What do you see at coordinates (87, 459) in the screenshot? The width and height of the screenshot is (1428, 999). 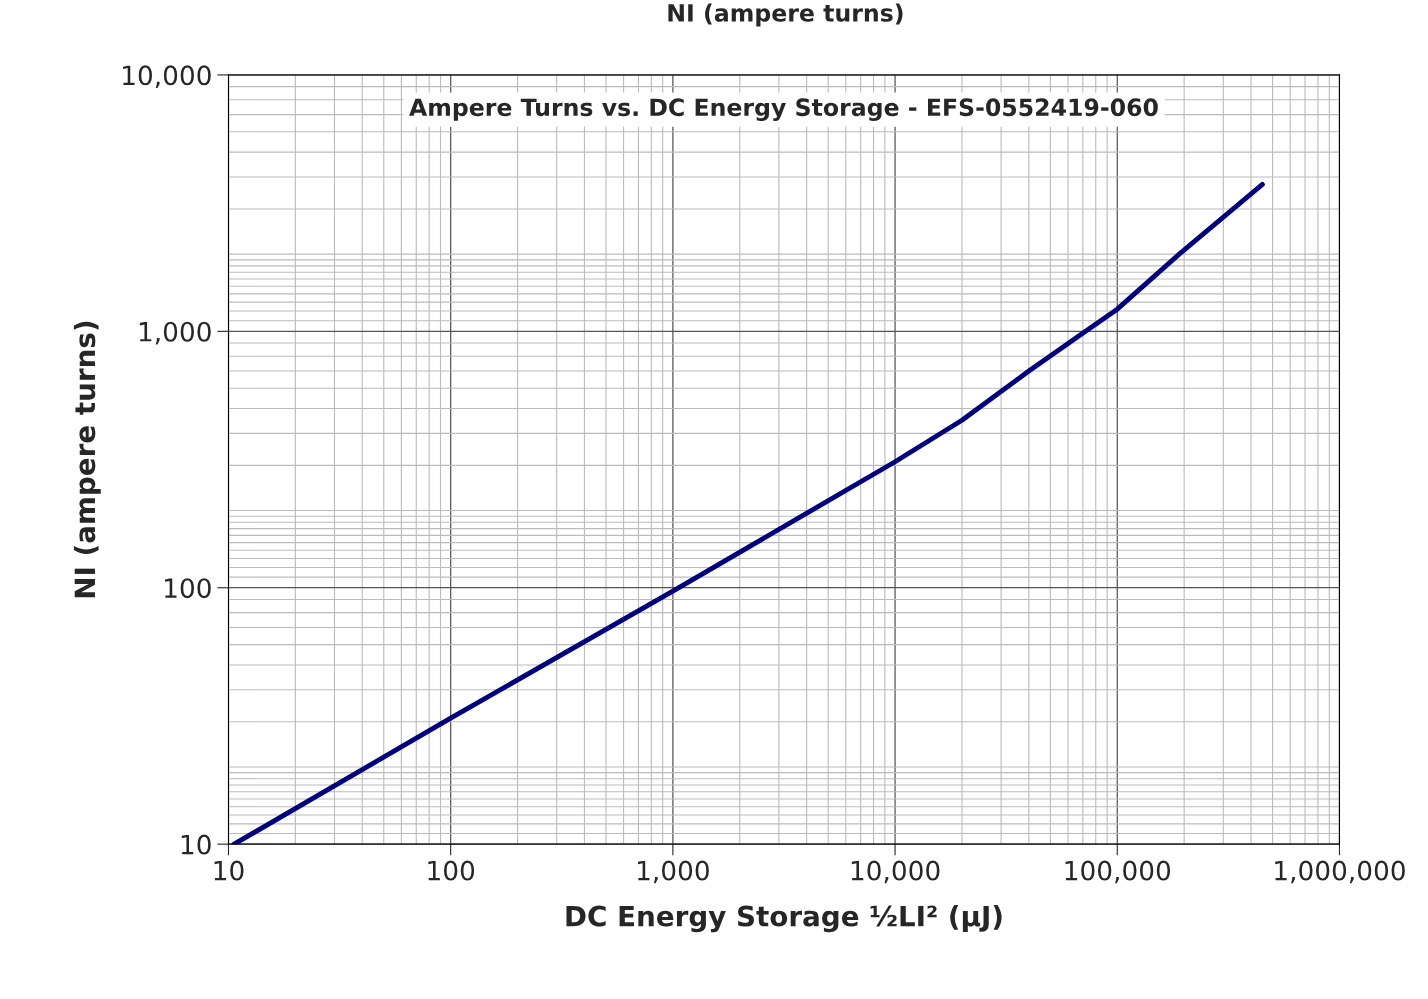 I see `y-axis-title: NI (ampere turns)` at bounding box center [87, 459].